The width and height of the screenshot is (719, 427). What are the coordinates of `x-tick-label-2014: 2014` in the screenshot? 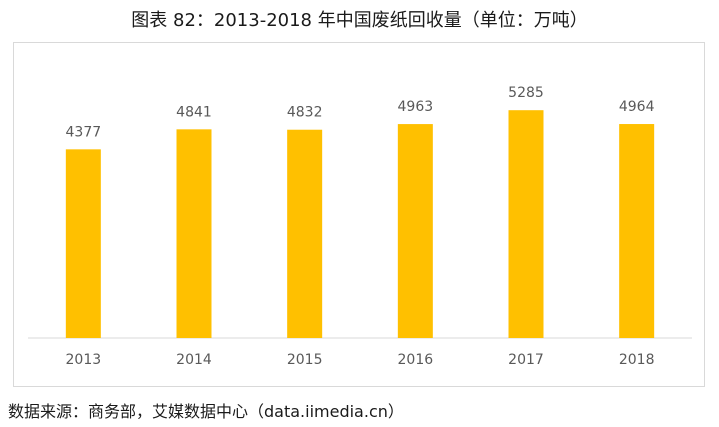 It's located at (194, 360).